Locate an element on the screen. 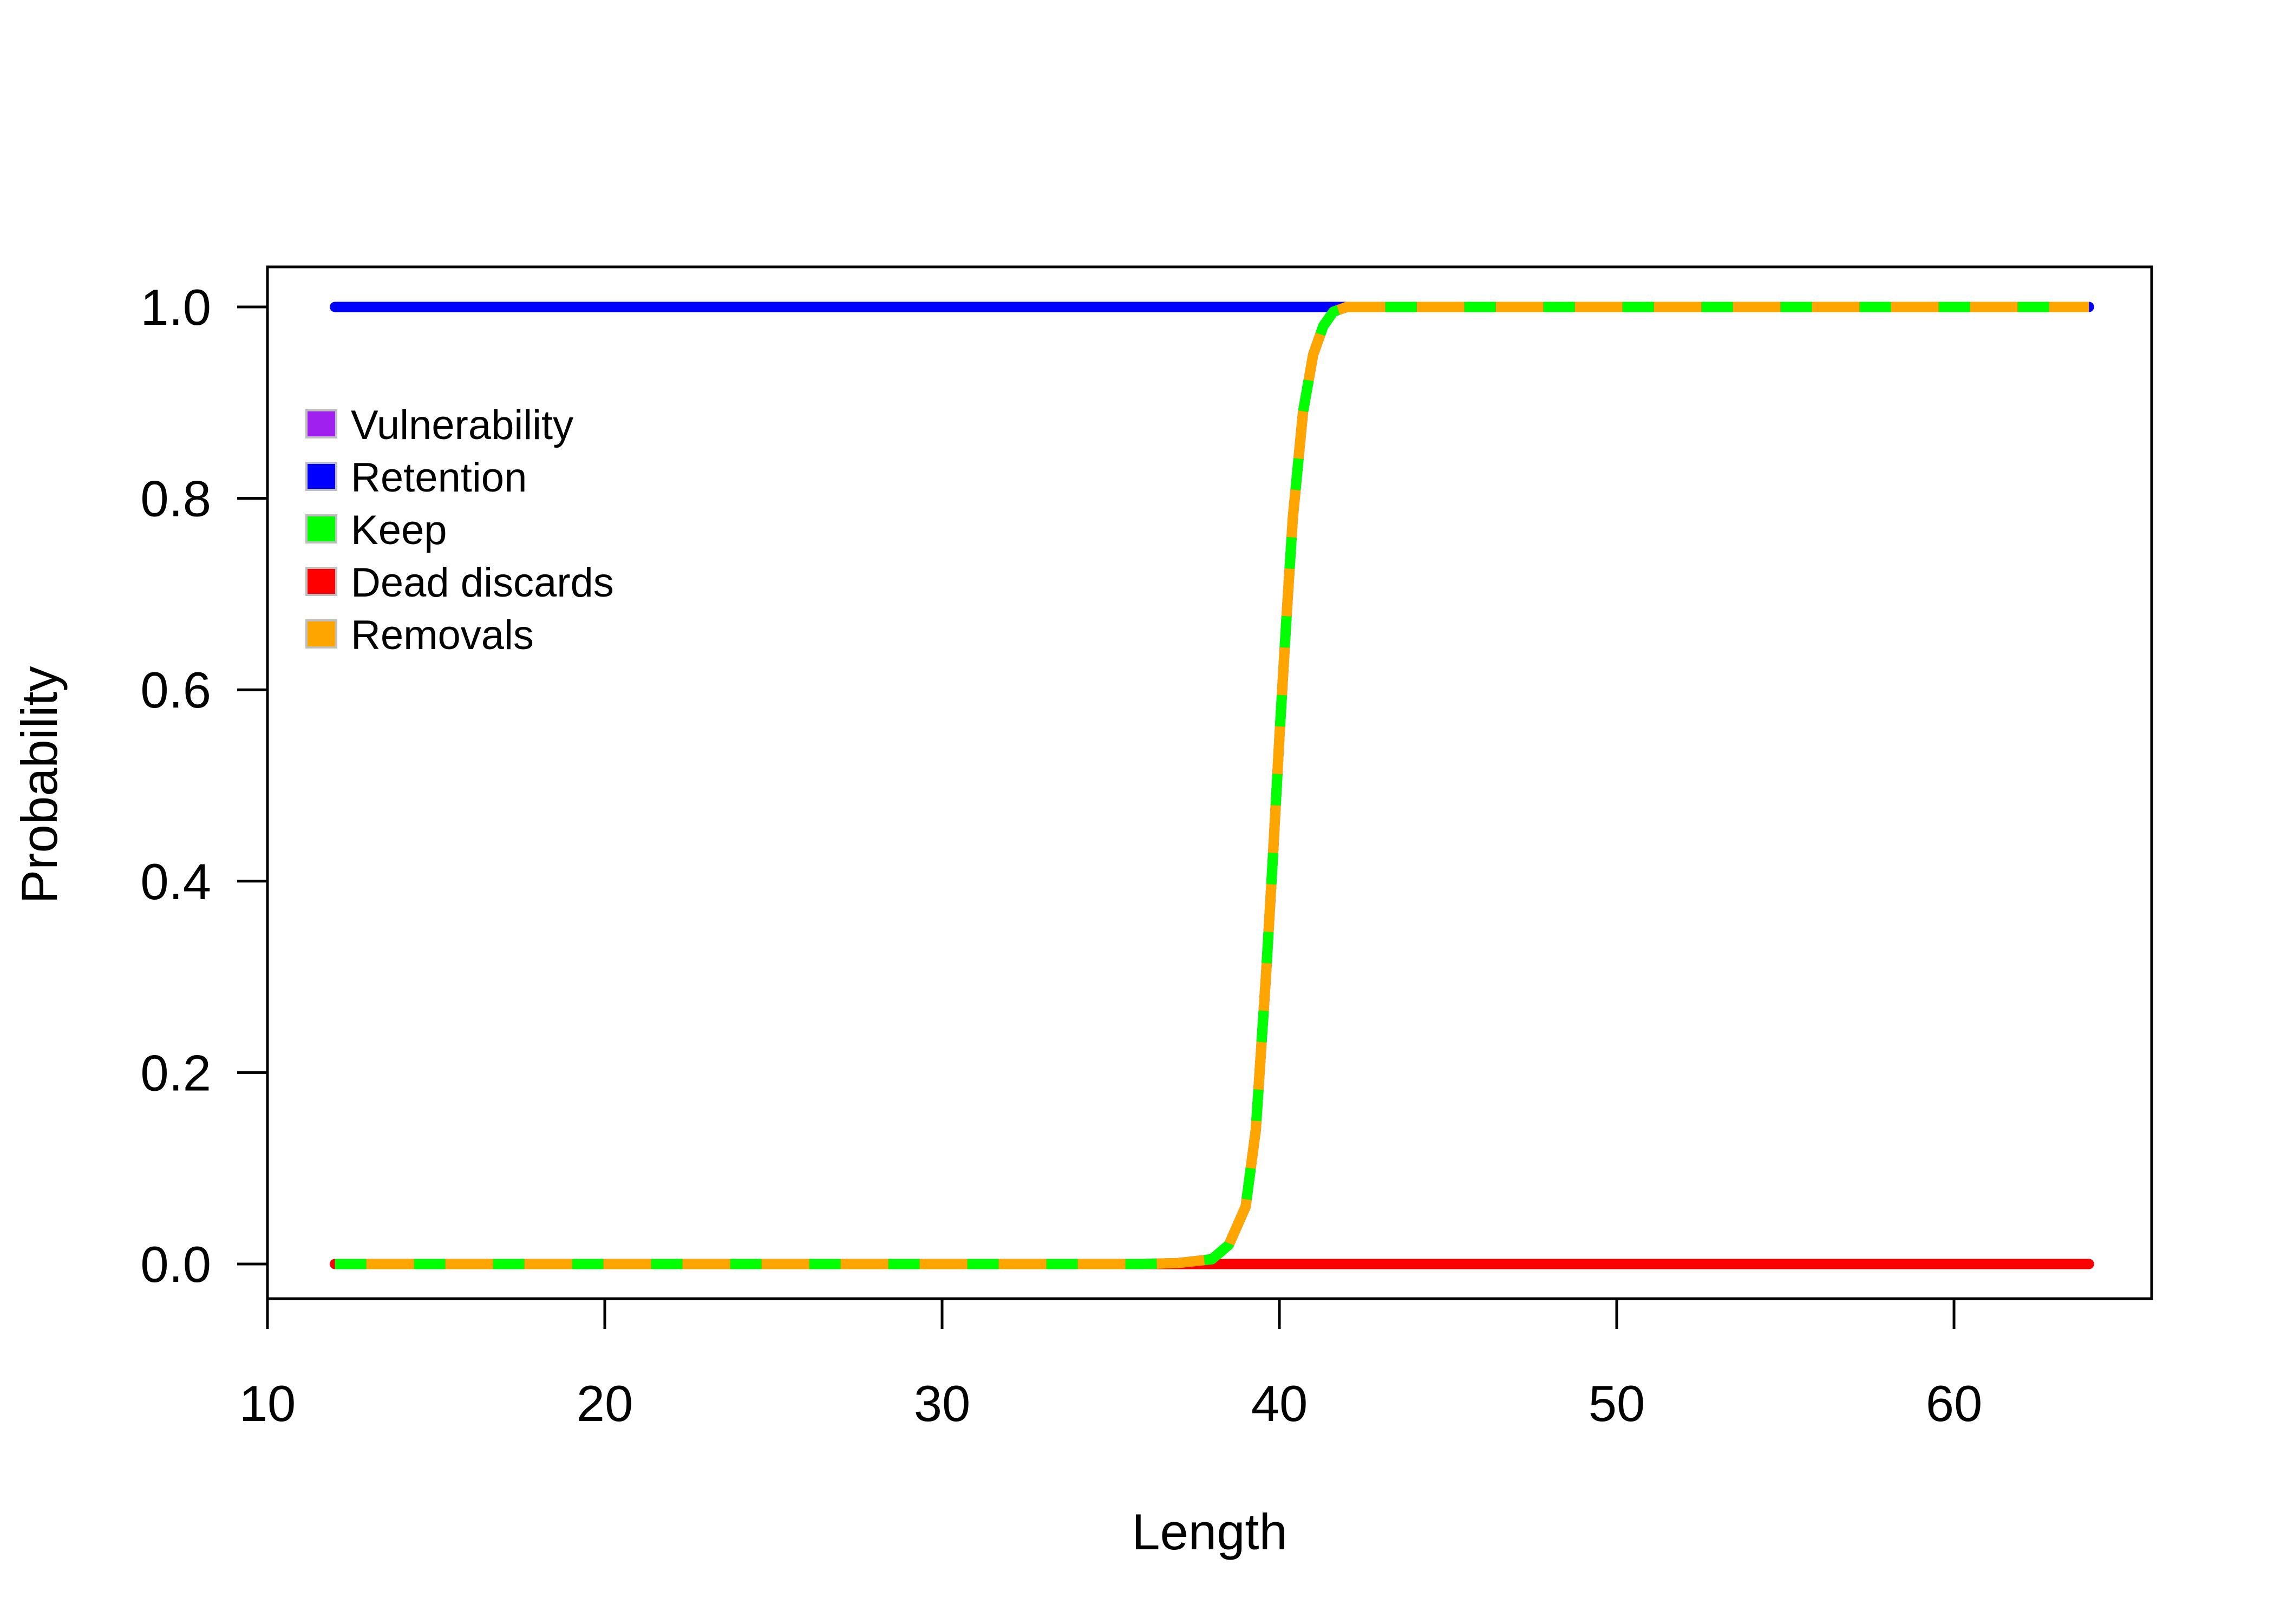 This screenshot has height=1624, width=2274. x-tick-label: 40 is located at coordinates (1280, 1404).